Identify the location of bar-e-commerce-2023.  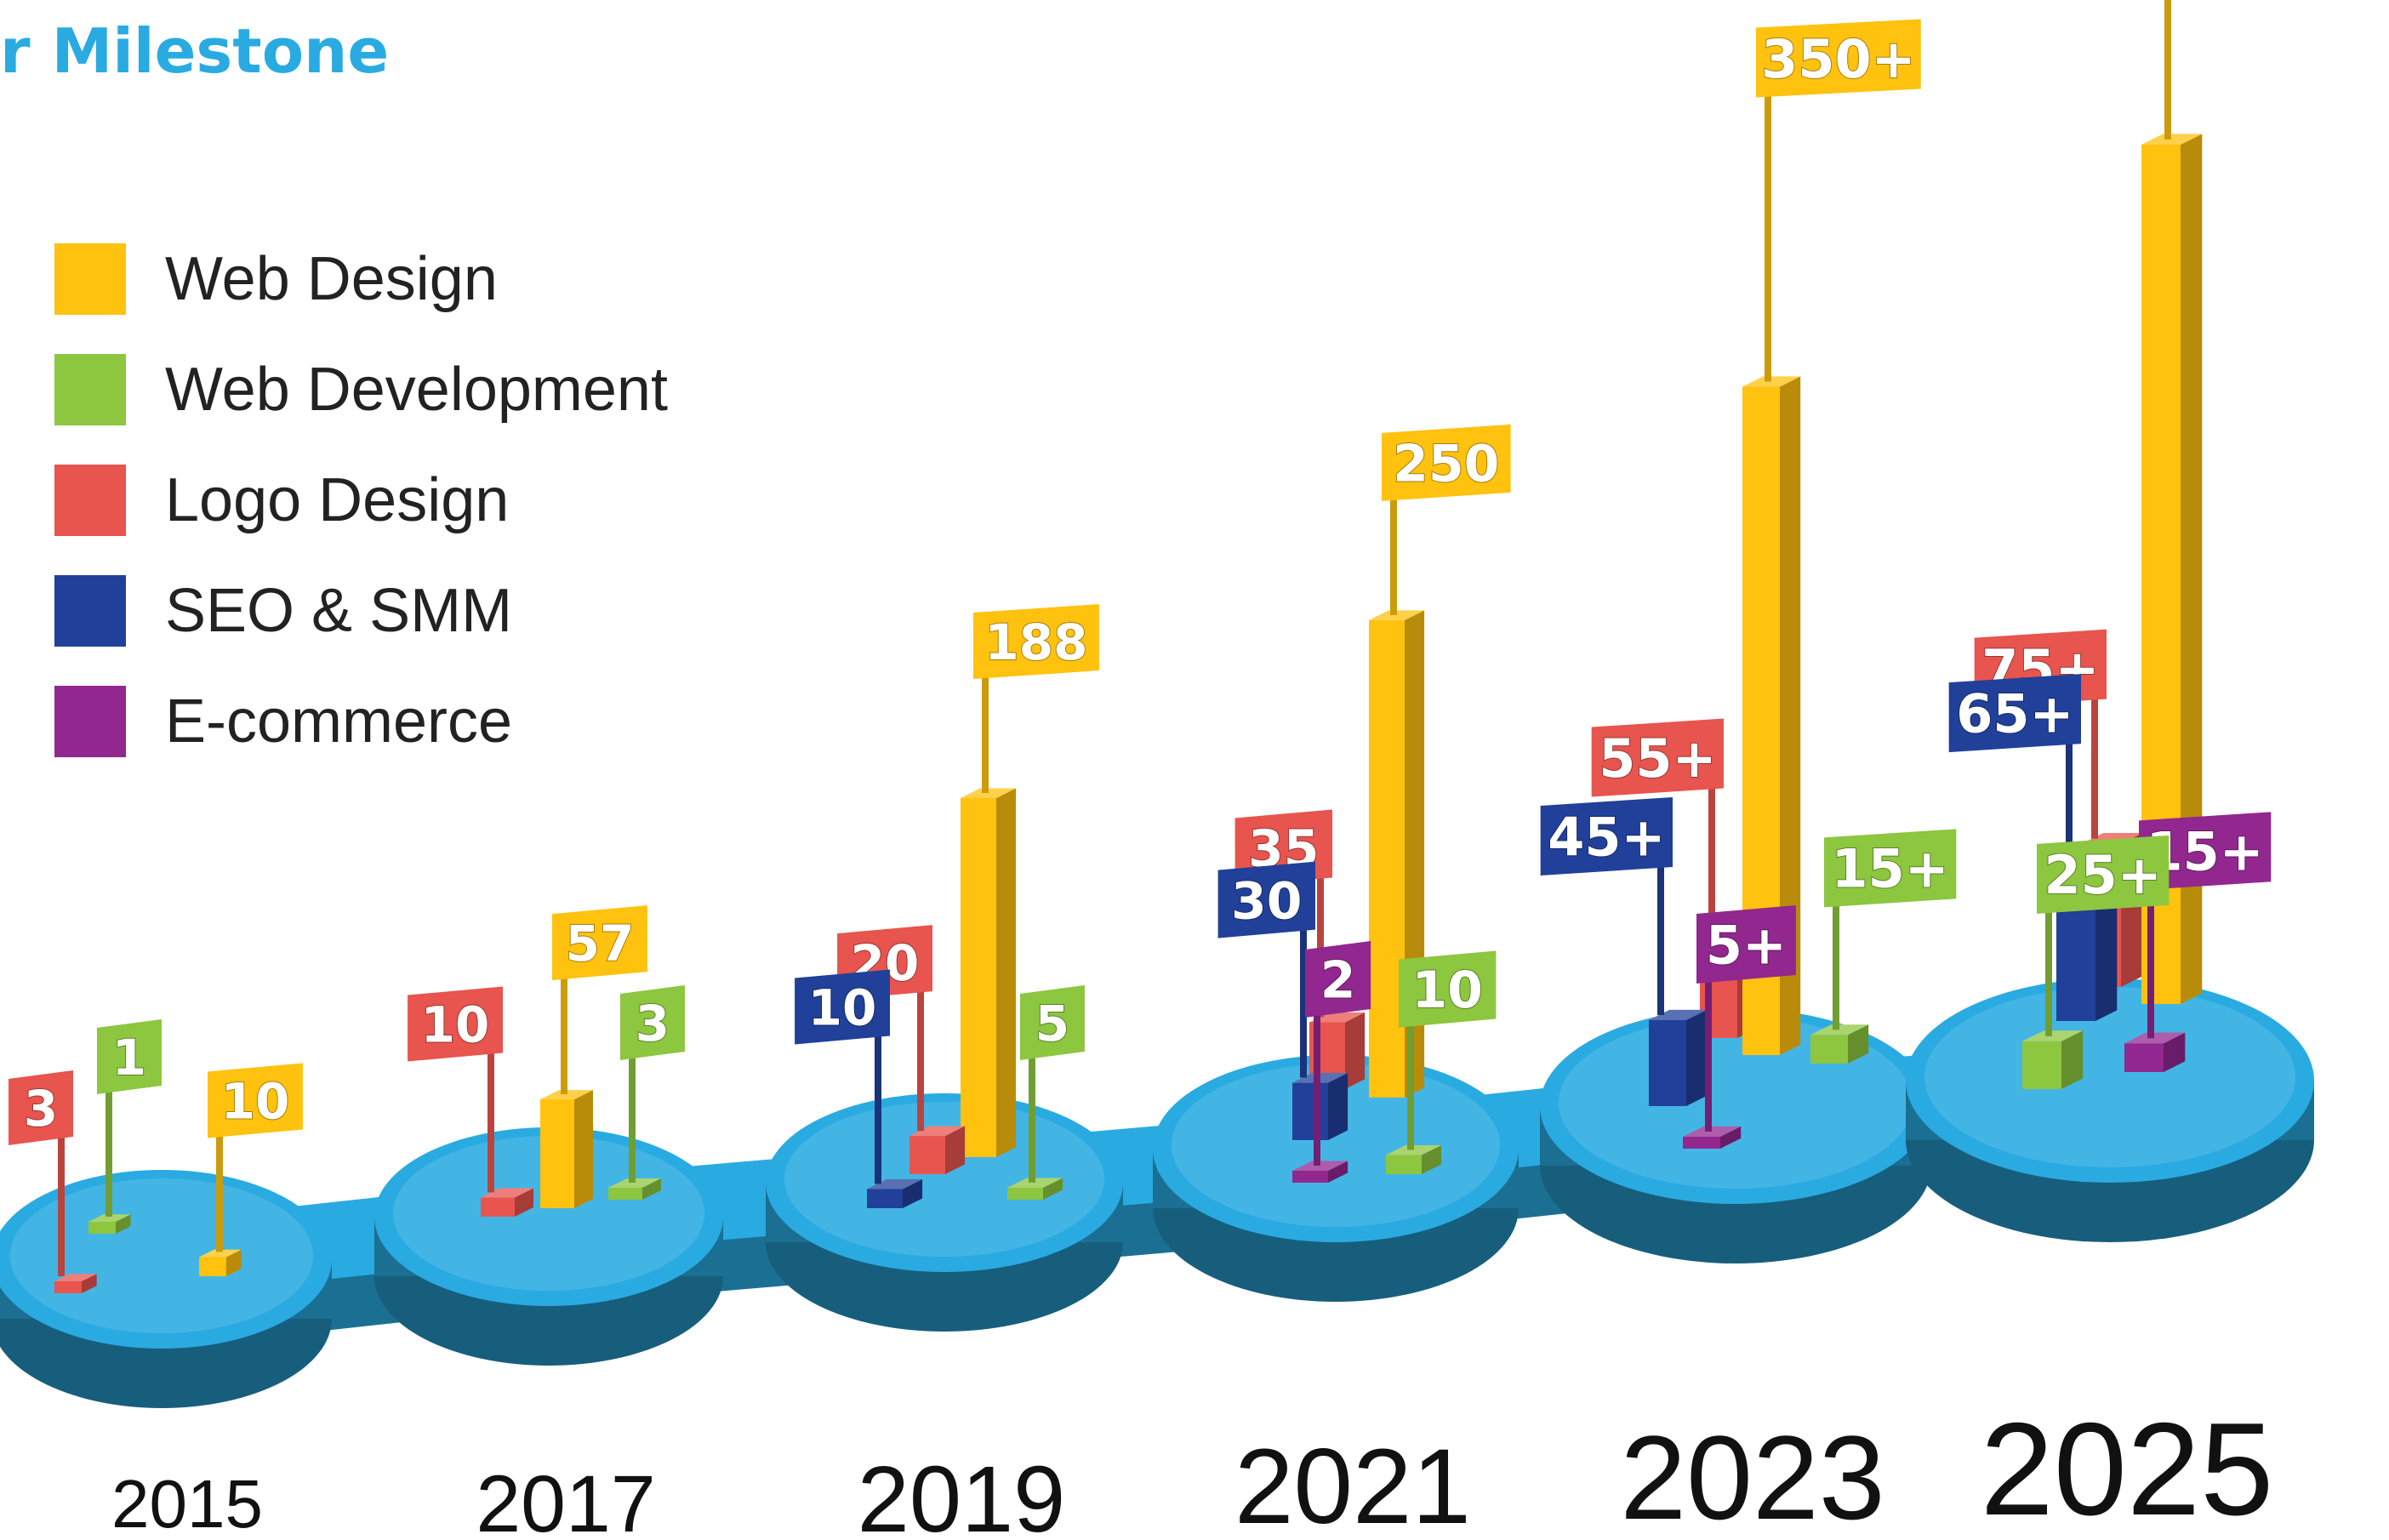
(1712, 1138).